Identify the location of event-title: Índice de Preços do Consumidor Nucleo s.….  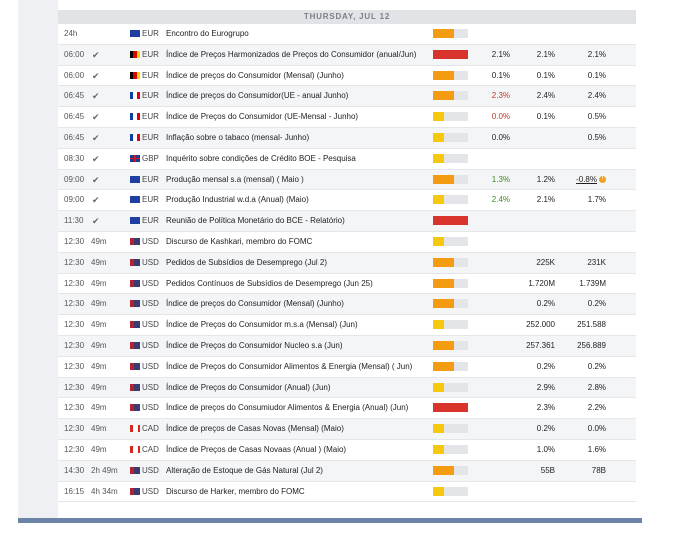
(254, 345).